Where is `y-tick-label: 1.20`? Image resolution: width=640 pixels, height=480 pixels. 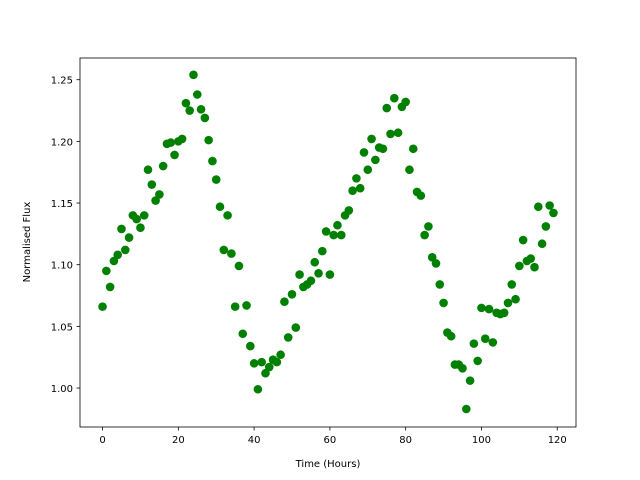
y-tick-label: 1.20 is located at coordinates (62, 142).